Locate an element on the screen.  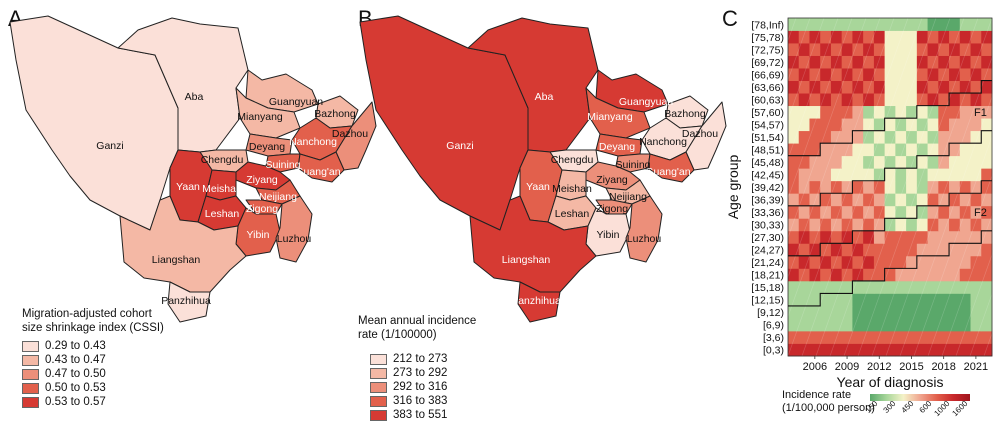
y-tick-label: [51,54) is located at coordinates (767, 138).